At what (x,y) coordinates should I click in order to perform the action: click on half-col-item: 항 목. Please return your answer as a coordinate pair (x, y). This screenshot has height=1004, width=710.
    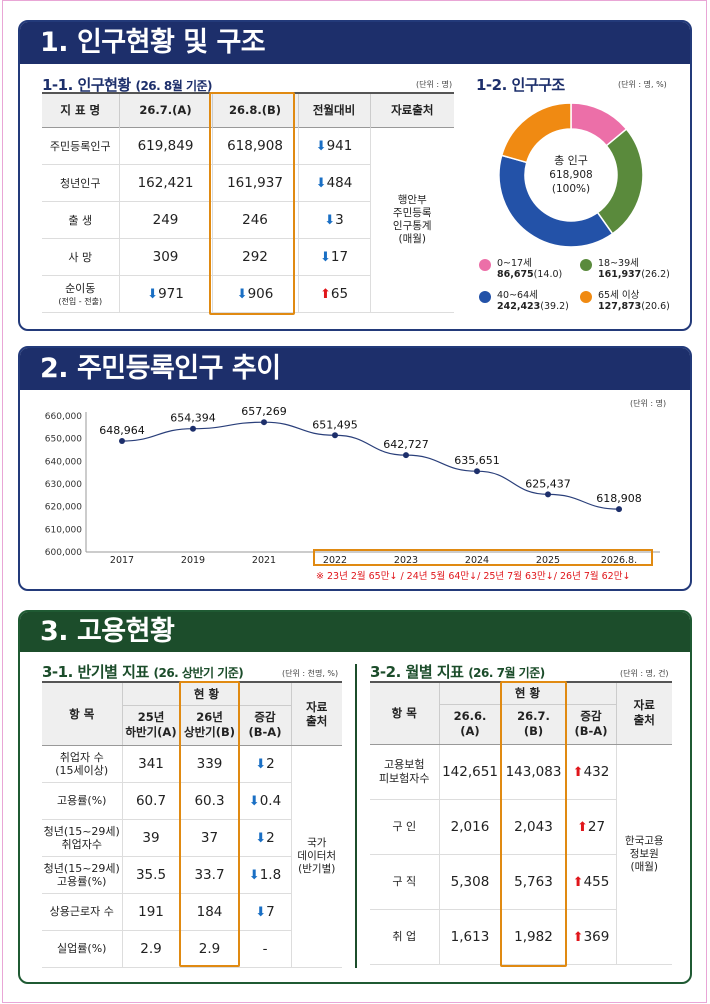
    Looking at the image, I should click on (82, 714).